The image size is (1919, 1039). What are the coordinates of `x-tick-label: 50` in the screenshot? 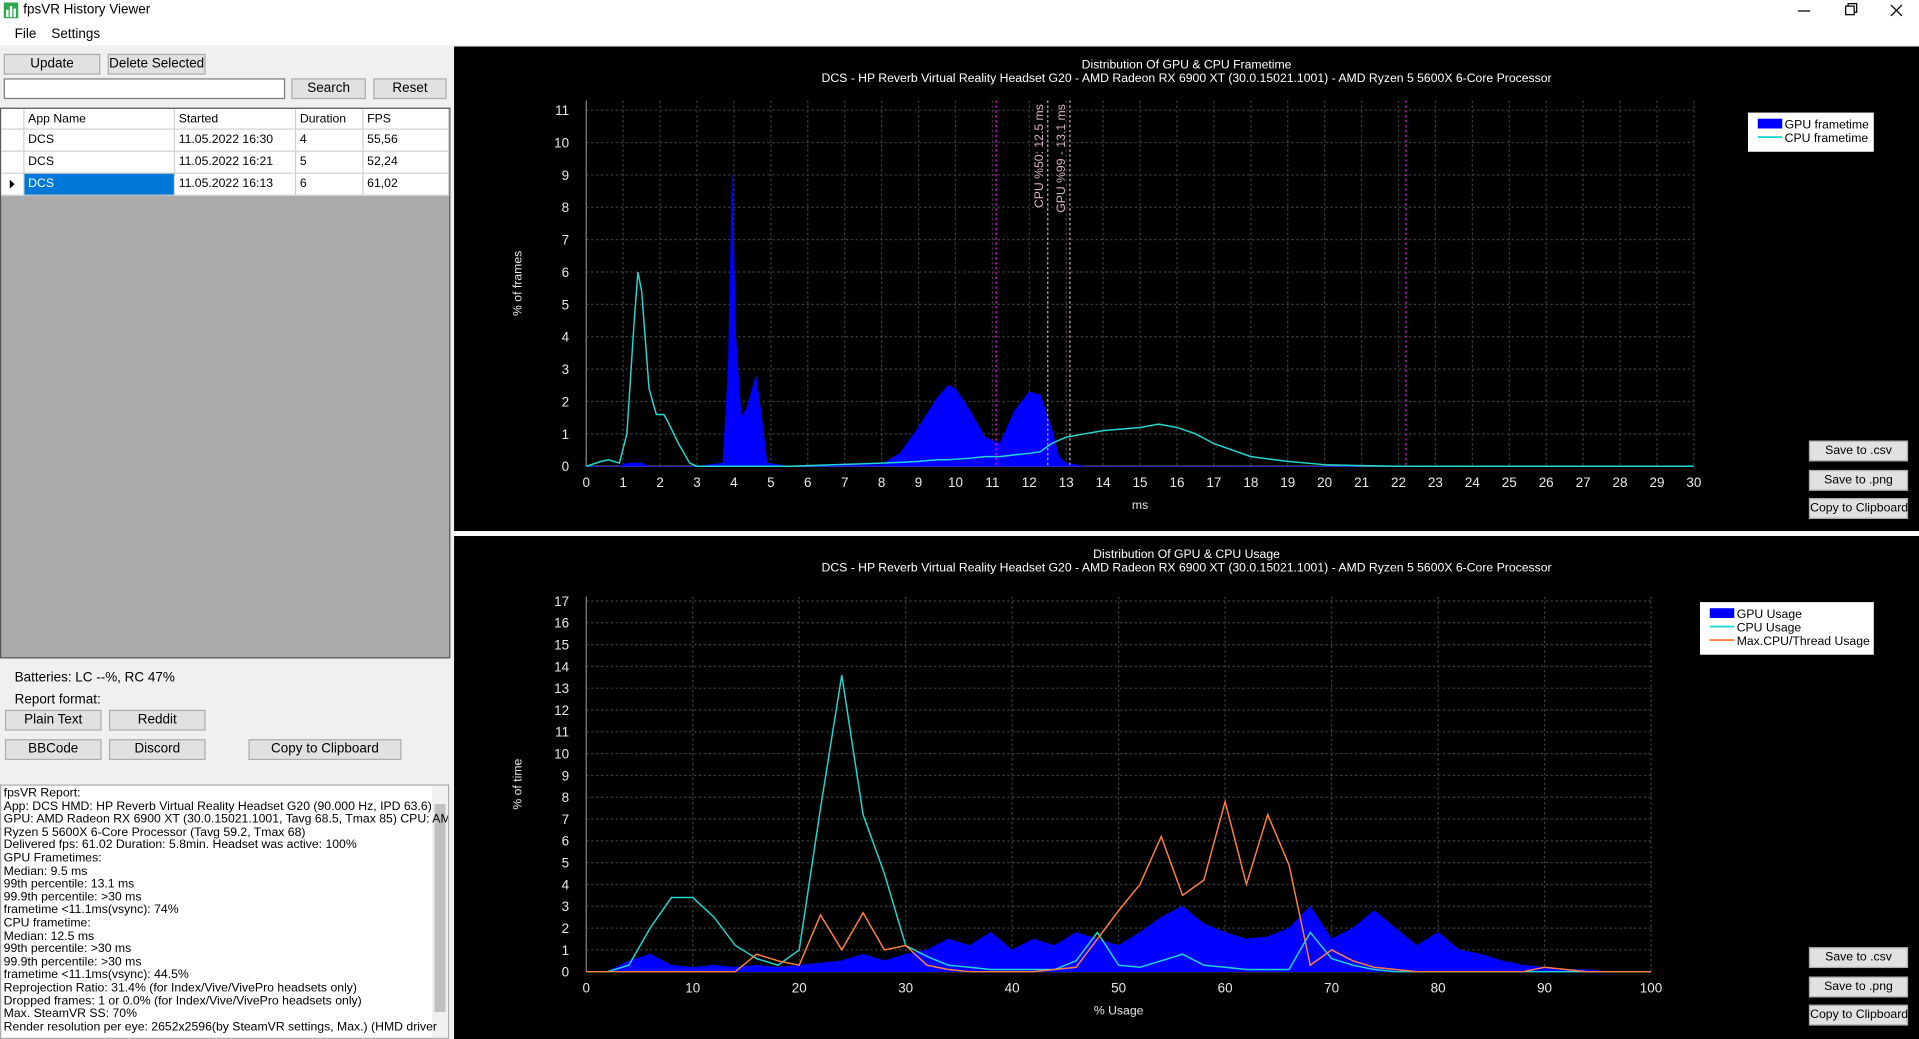 It's located at (1118, 988).